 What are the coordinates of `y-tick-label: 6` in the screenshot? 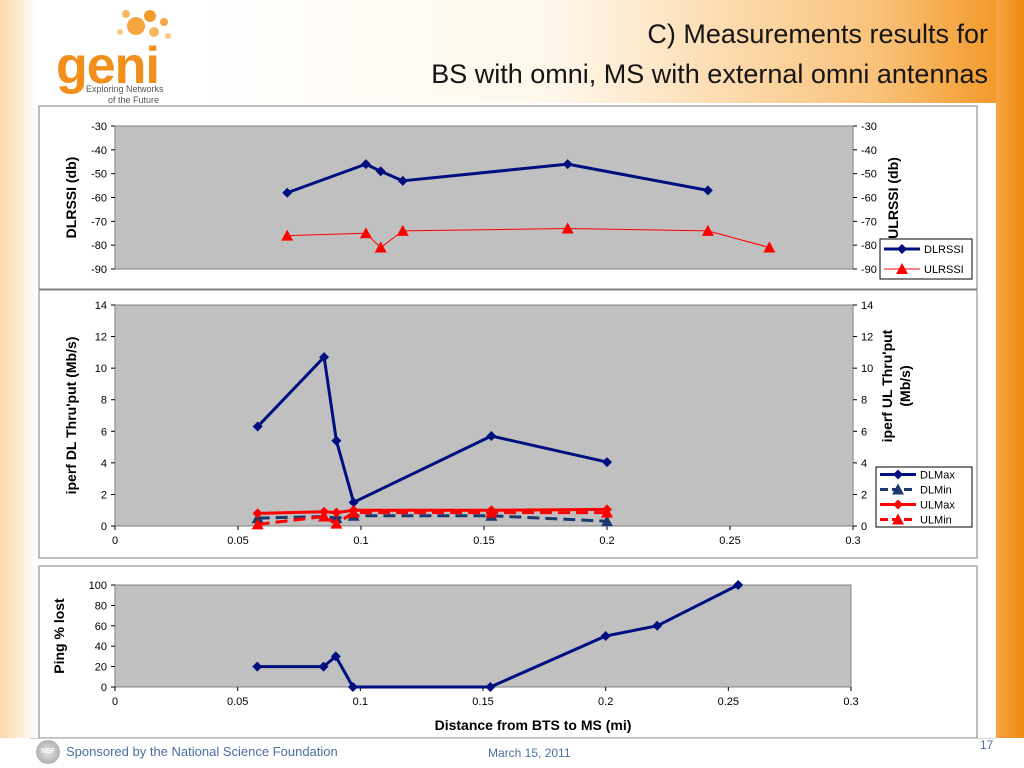 It's located at (104, 432).